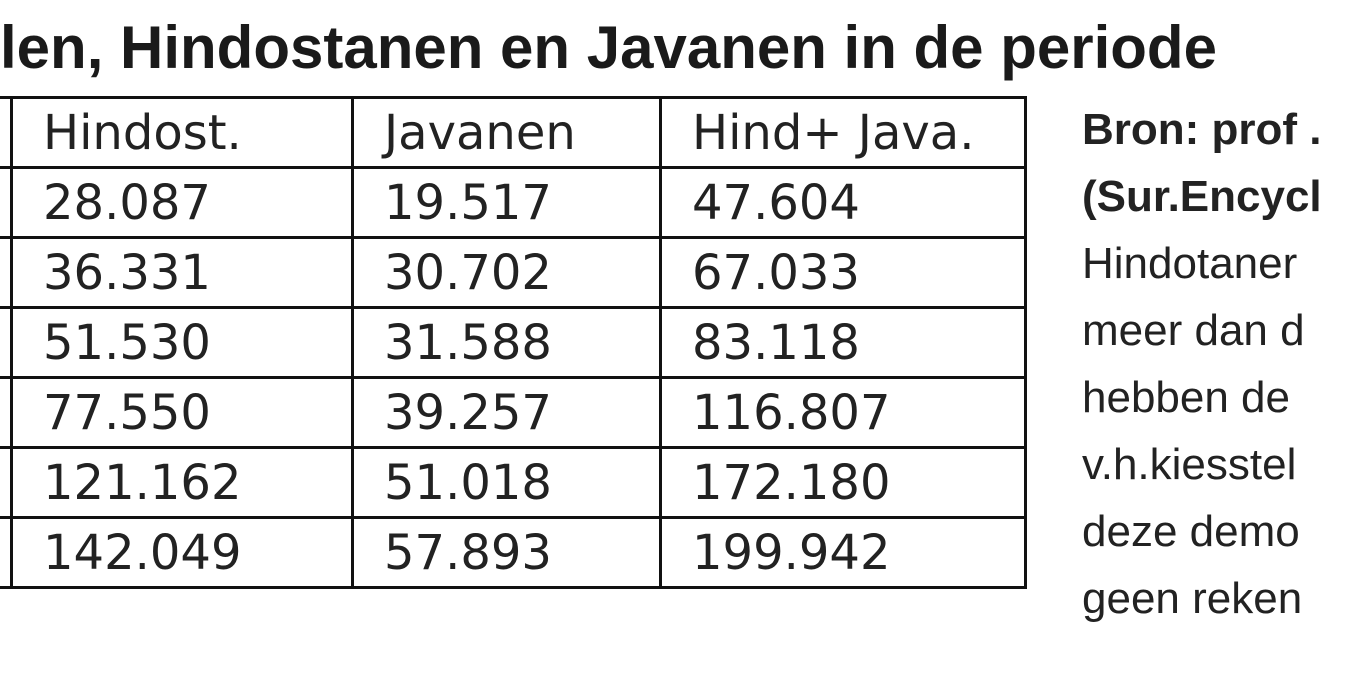  I want to click on table-header-cell: Javanen, so click(506, 132).